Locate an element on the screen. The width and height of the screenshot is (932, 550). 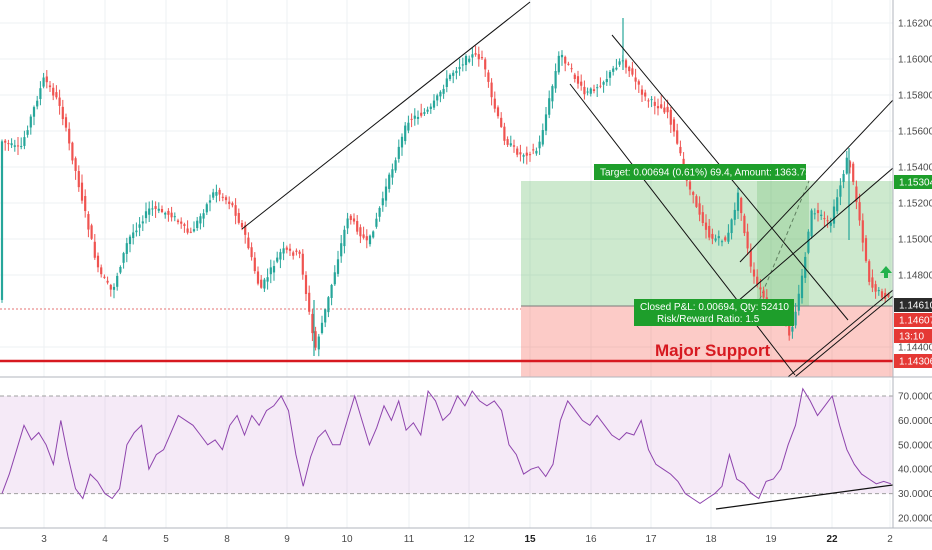
x-tick-label: 4 is located at coordinates (105, 539).